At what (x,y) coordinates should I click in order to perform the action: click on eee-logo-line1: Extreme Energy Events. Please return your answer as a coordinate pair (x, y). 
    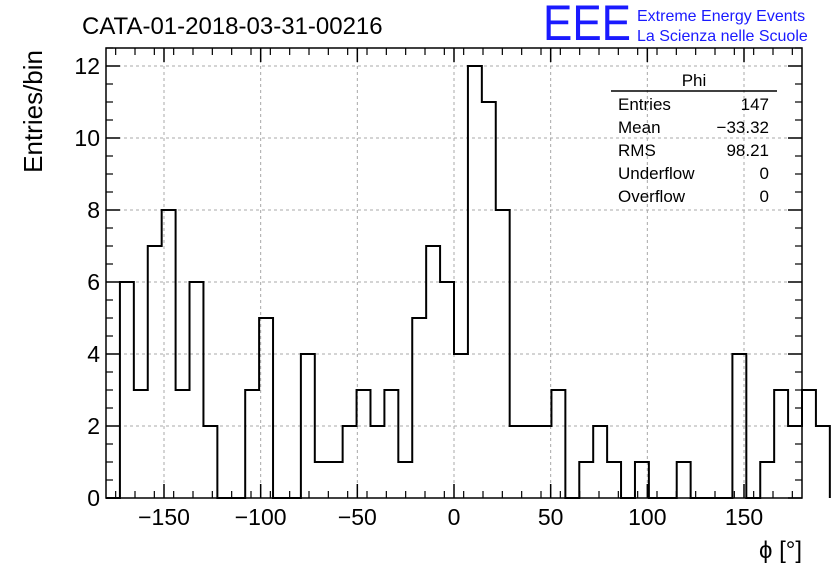
    Looking at the image, I should click on (721, 16).